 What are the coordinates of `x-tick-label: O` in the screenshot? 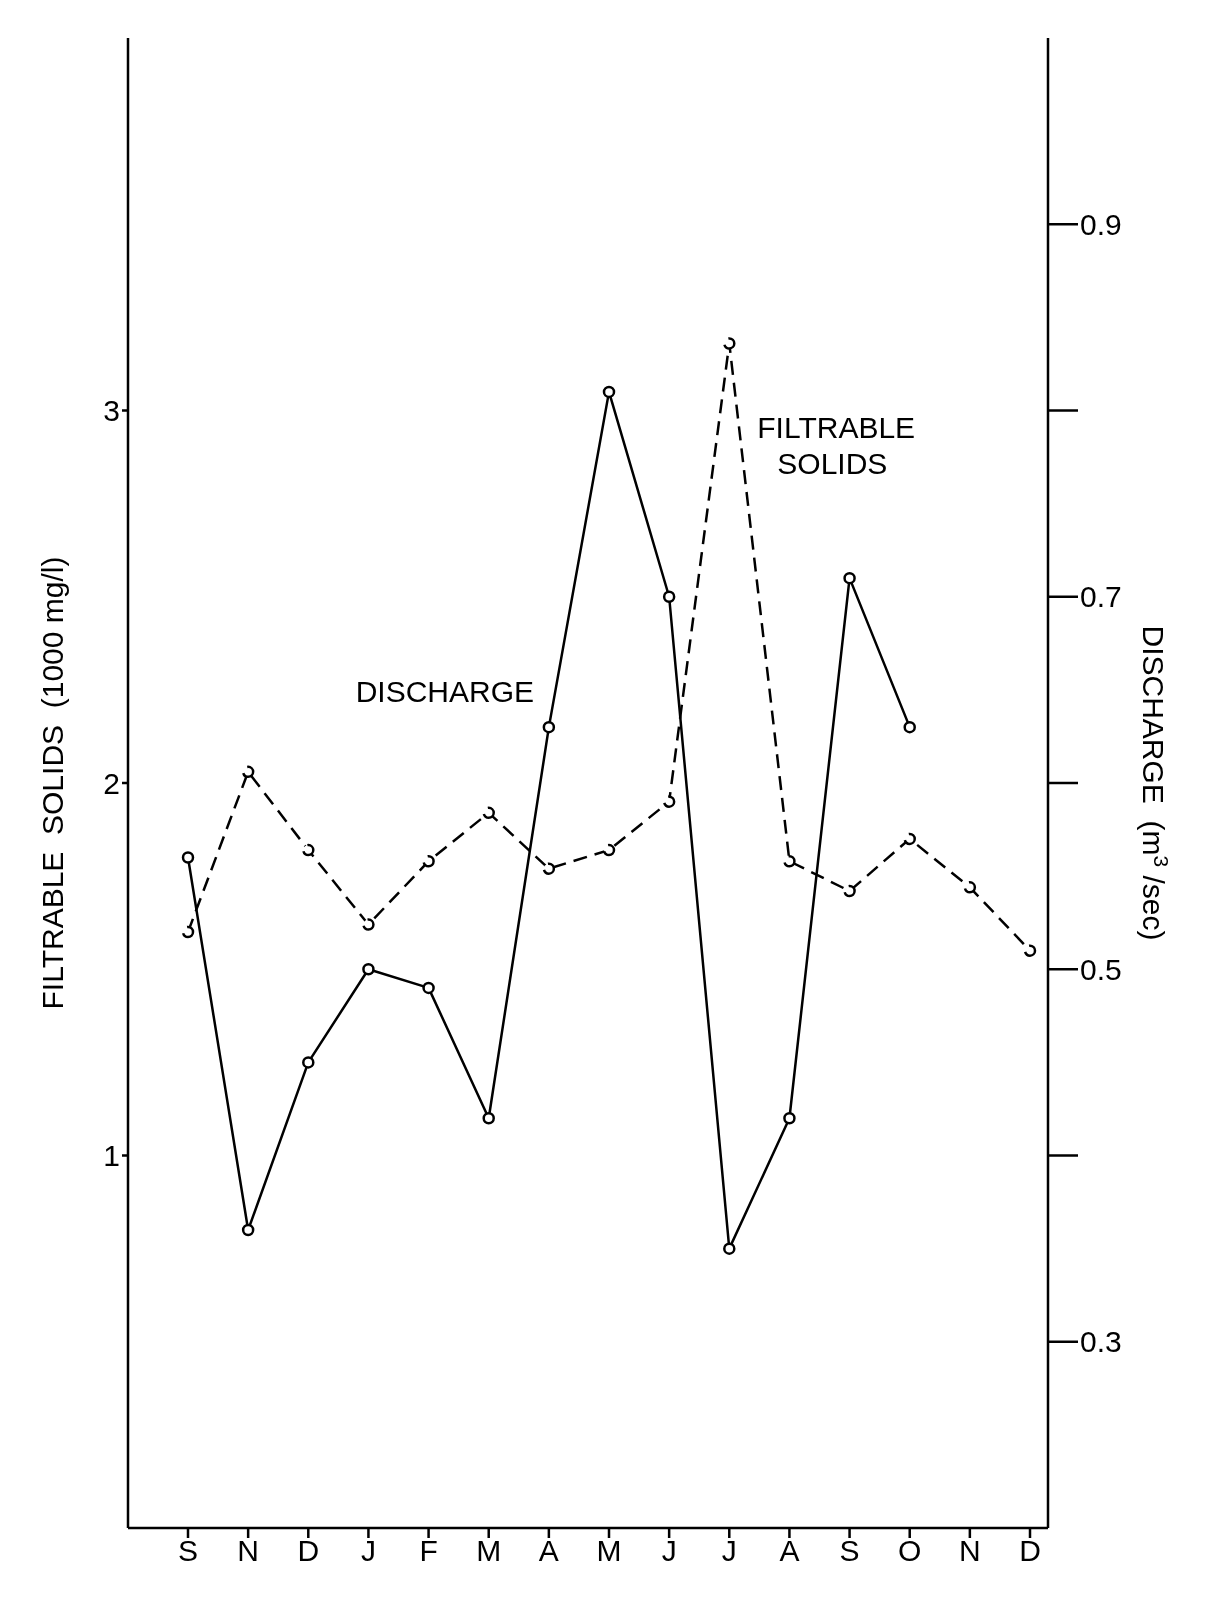 It's located at (910, 1551).